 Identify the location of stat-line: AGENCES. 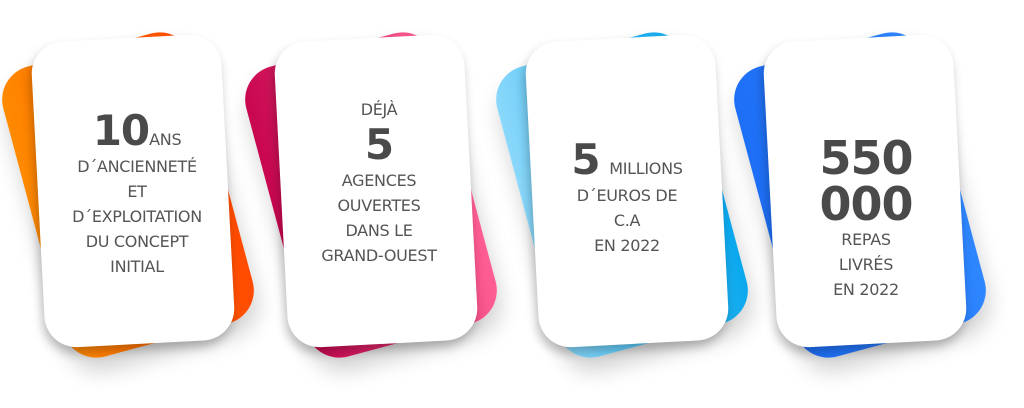
(379, 180).